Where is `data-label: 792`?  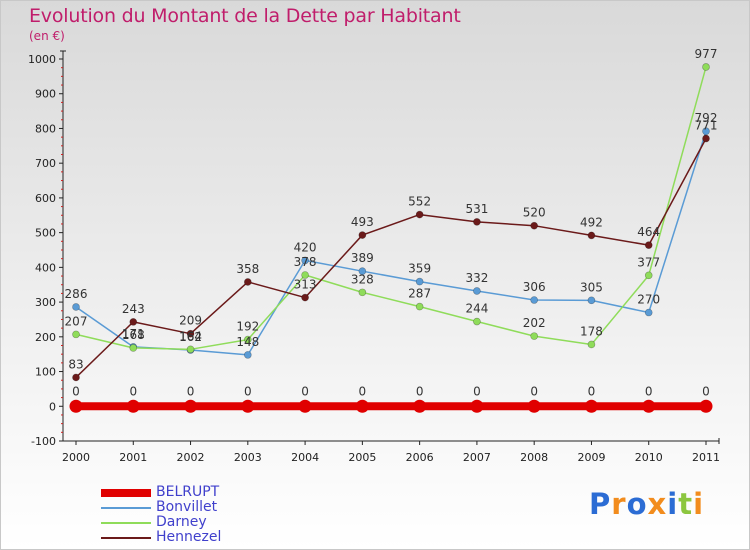 data-label: 792 is located at coordinates (706, 118).